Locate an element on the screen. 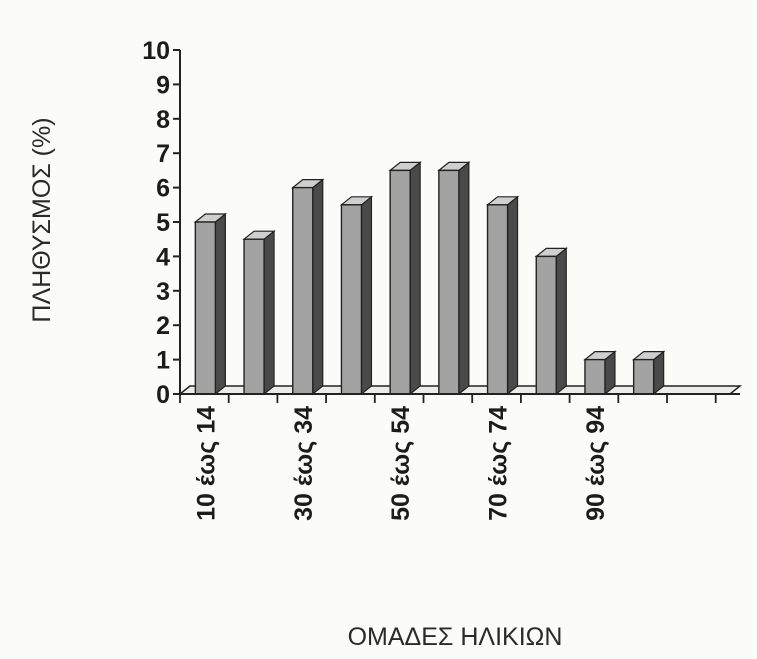  y-tick-label: 4 is located at coordinates (163, 257).